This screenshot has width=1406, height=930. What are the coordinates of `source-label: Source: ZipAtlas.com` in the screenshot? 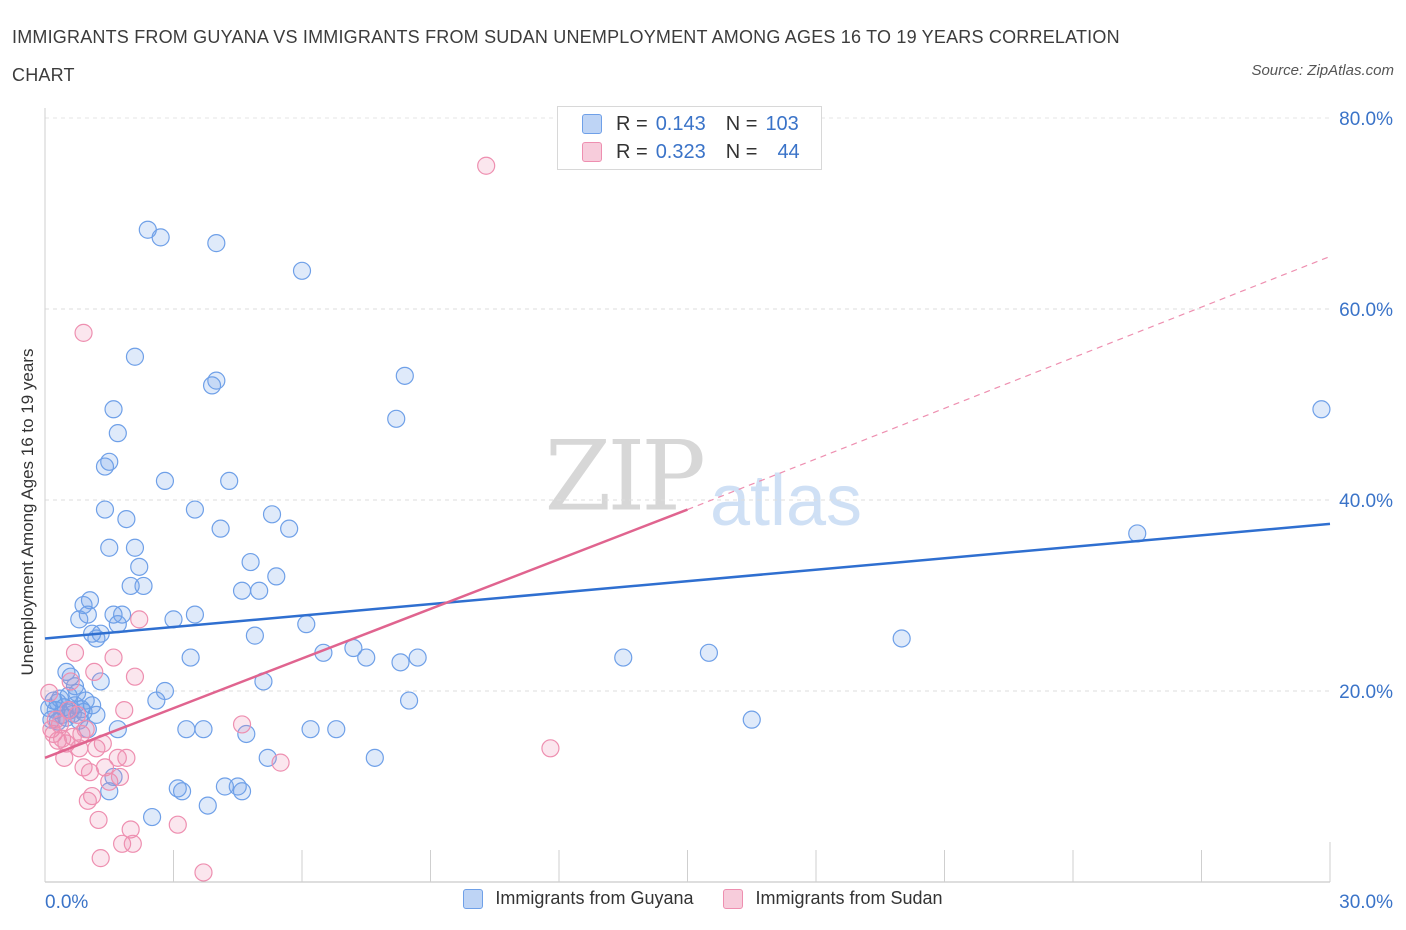 It's located at (1322, 70).